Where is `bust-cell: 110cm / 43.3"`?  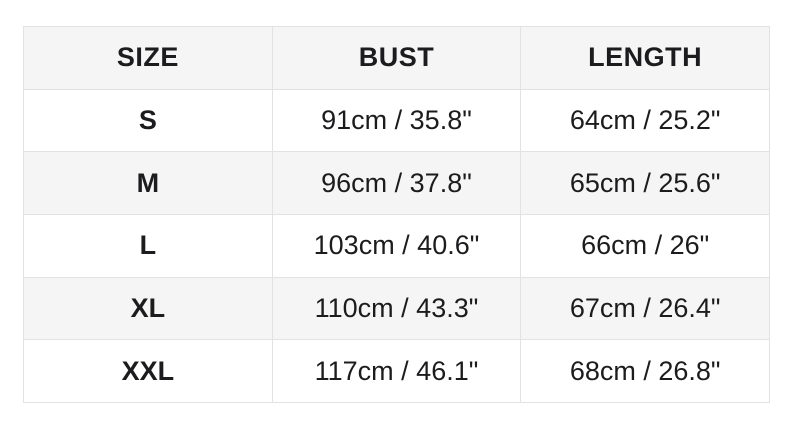 bust-cell: 110cm / 43.3" is located at coordinates (396, 308).